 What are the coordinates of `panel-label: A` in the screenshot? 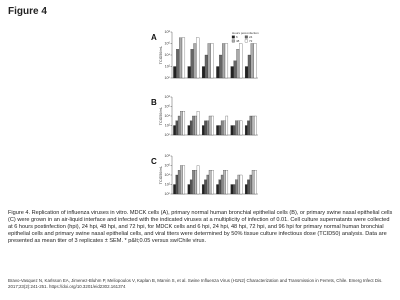 It's located at (154, 37).